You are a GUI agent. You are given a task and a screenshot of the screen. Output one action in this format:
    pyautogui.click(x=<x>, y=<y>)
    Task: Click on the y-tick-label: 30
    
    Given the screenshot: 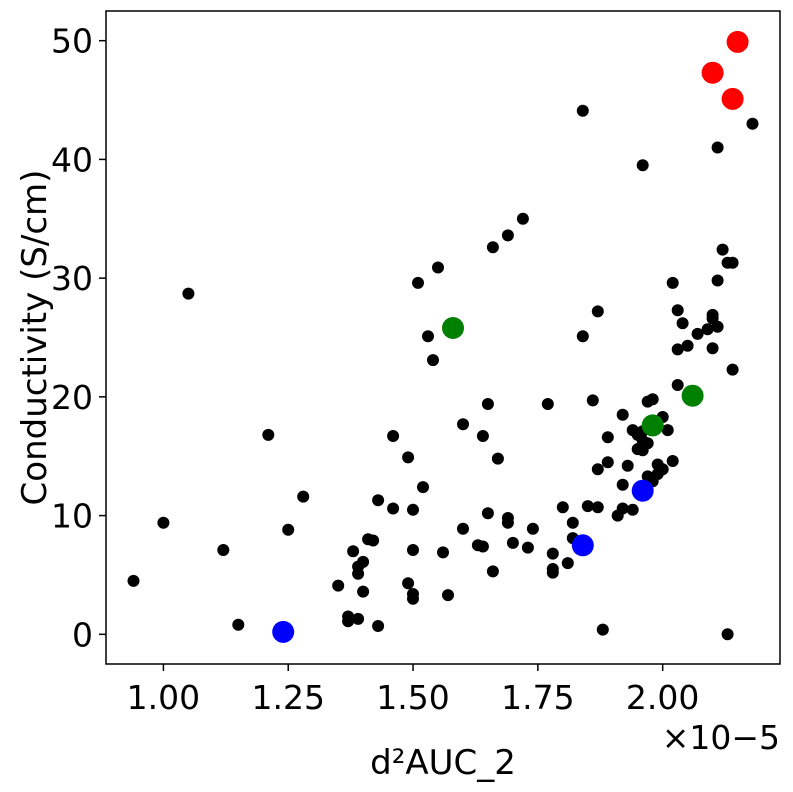 What is the action you would take?
    pyautogui.click(x=72, y=278)
    